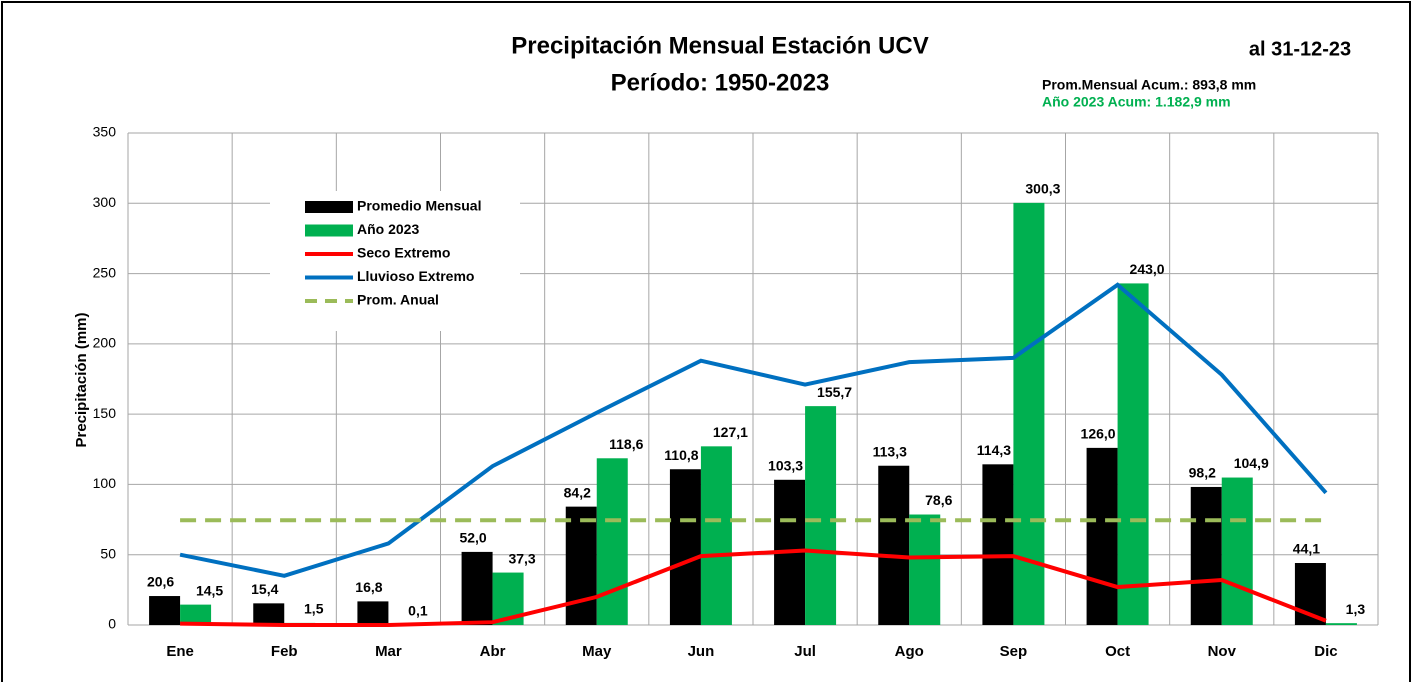 The height and width of the screenshot is (682, 1412). What do you see at coordinates (472, 538) in the screenshot?
I see `data-label: 52,0` at bounding box center [472, 538].